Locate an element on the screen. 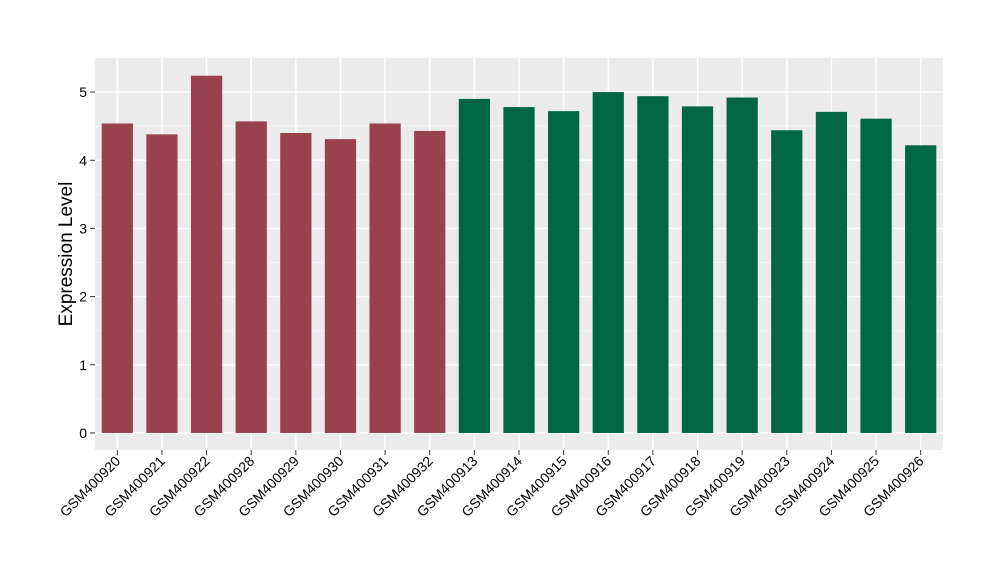 This screenshot has height=585, width=1000. bar-GSM400919 is located at coordinates (742, 265).